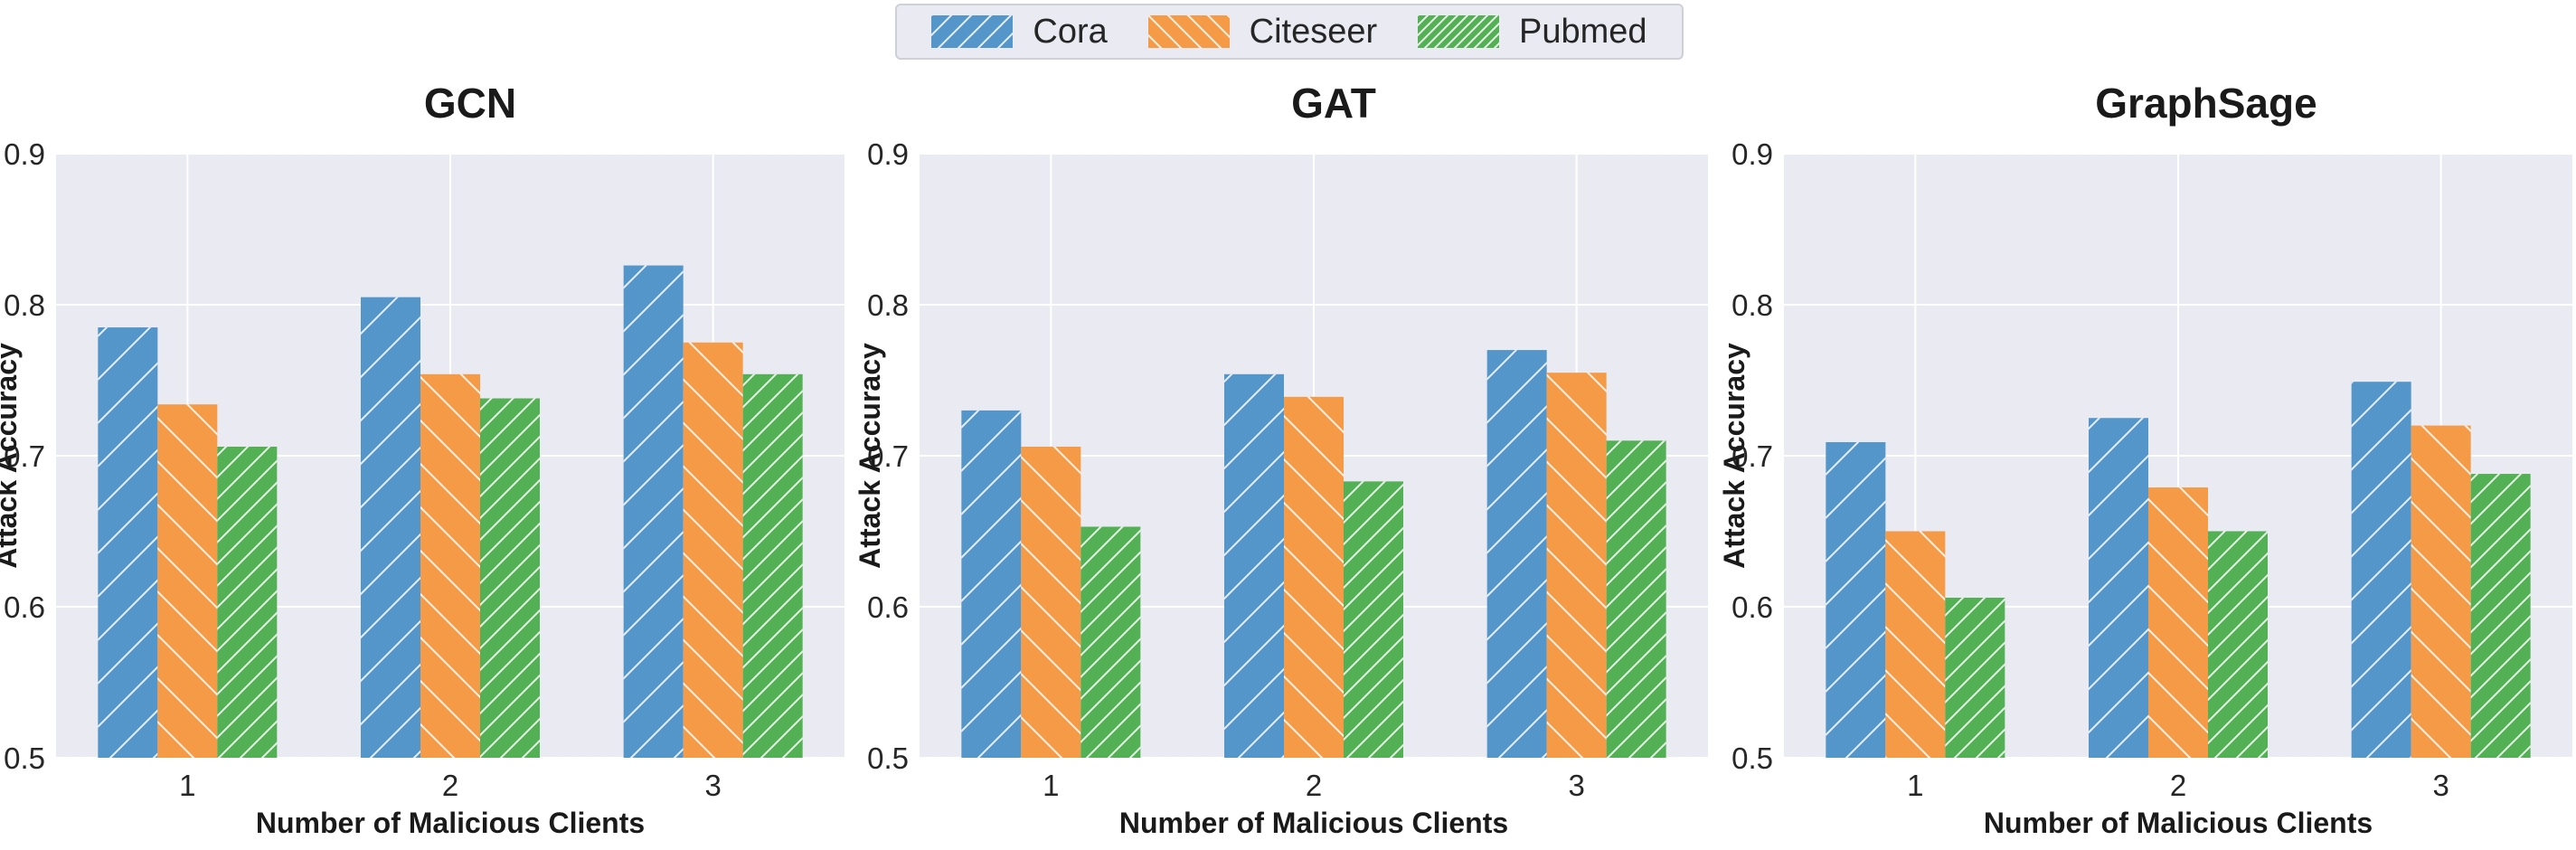 Image resolution: width=2576 pixels, height=850 pixels. What do you see at coordinates (2381, 570) in the screenshot?
I see `panel-3-bar-cora-3-hatch` at bounding box center [2381, 570].